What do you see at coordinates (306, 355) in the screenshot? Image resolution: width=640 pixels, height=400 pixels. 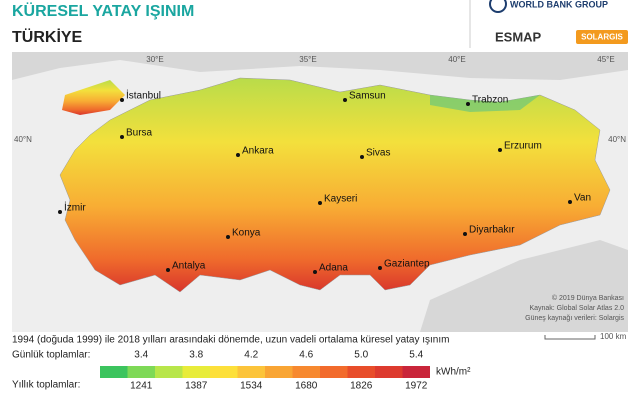 I see `daily-value: 4.6` at bounding box center [306, 355].